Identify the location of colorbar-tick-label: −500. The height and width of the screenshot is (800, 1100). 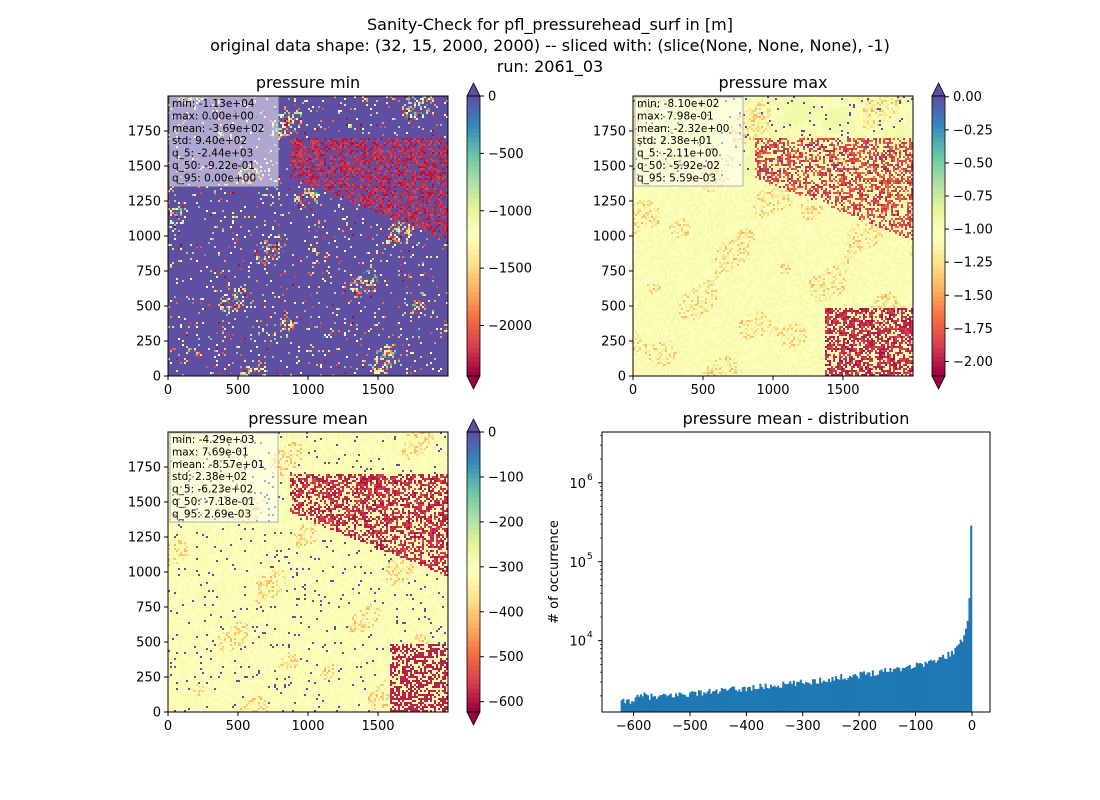
(506, 657).